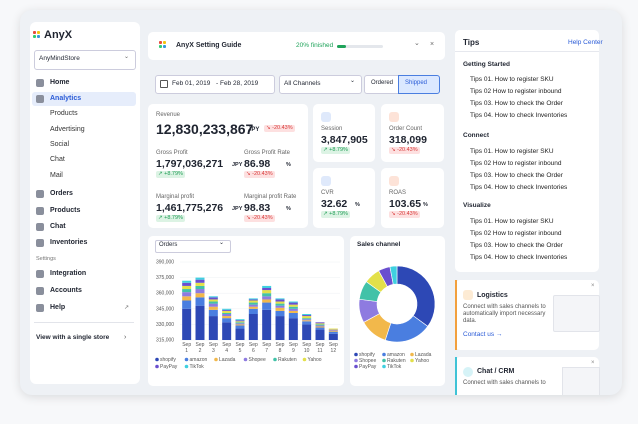 The image size is (638, 424). Describe the element at coordinates (170, 218) in the screenshot. I see `change-badge: ↗ +8.79%` at that location.